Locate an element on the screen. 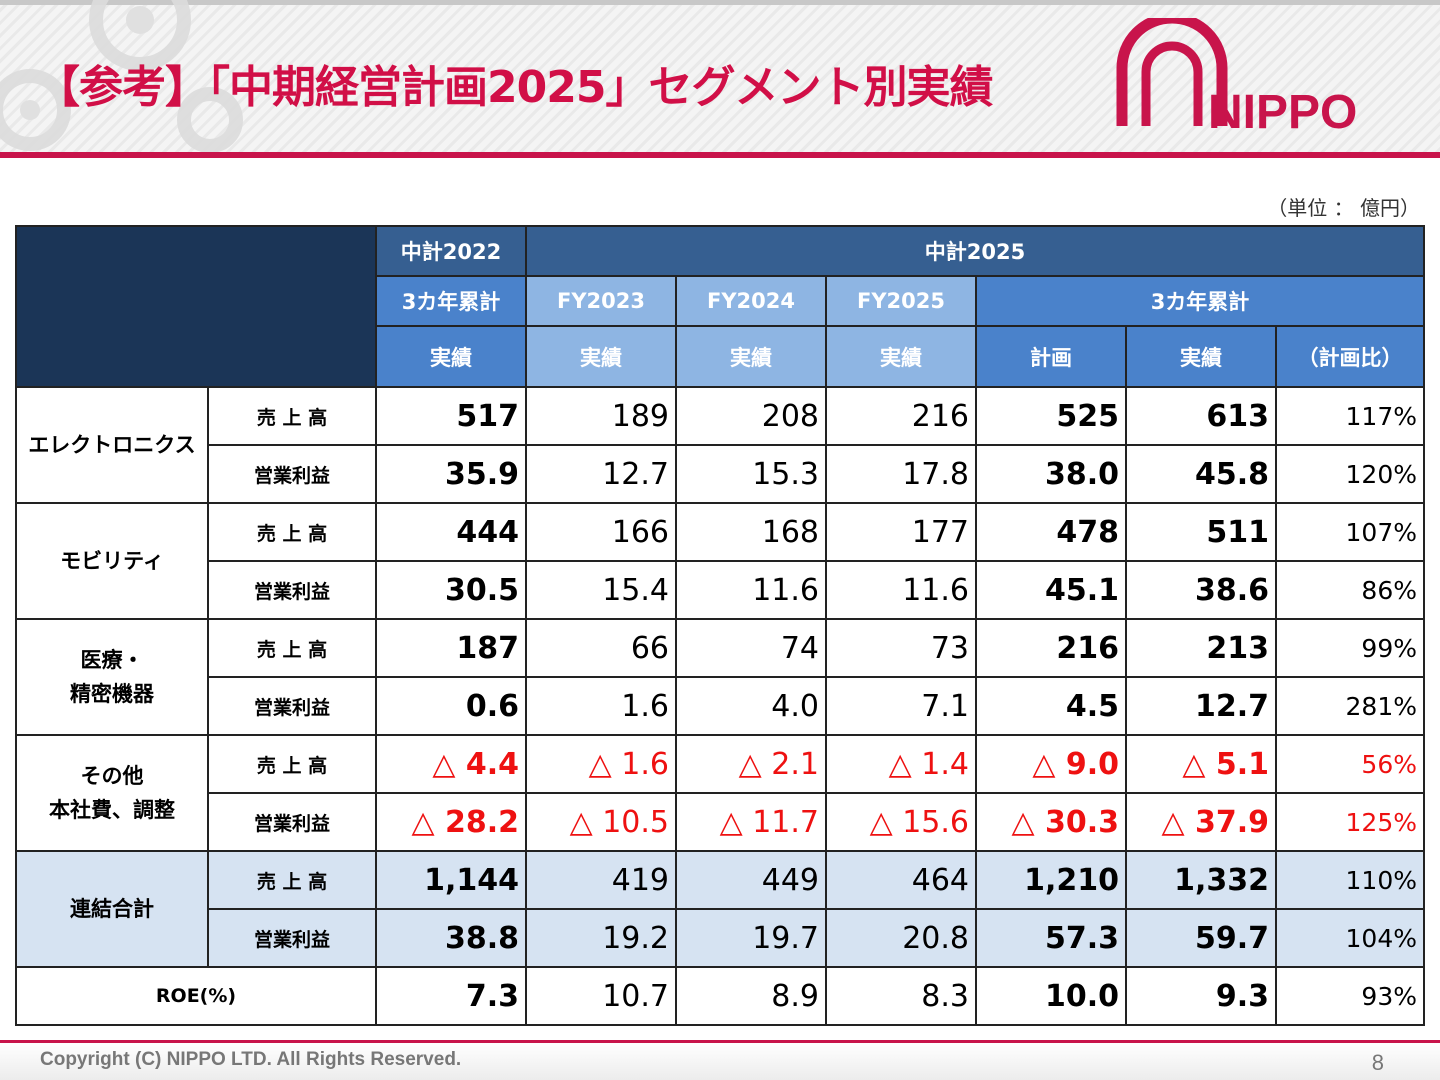 The width and height of the screenshot is (1440, 1080). value-cell: 1.6 is located at coordinates (601, 706).